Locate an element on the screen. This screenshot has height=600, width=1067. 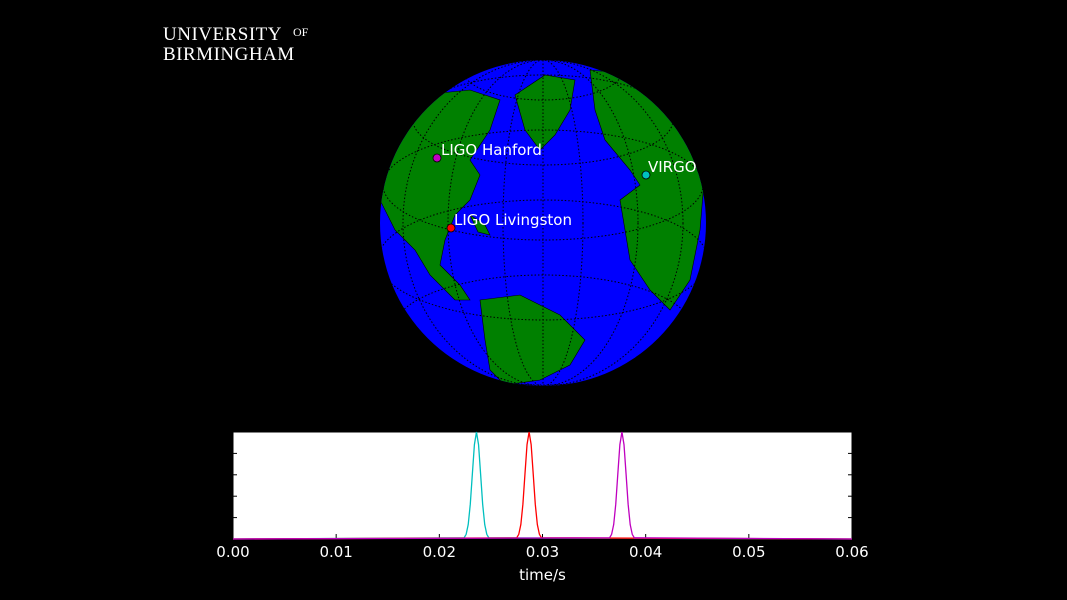
logo-line: UNIVERSITY is located at coordinates (222, 34).